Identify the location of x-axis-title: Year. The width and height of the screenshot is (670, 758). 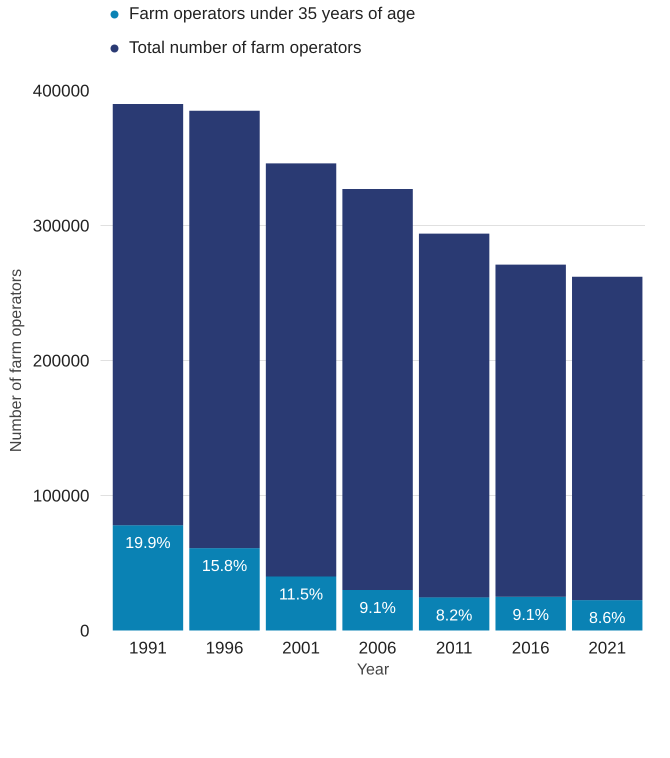
(373, 670).